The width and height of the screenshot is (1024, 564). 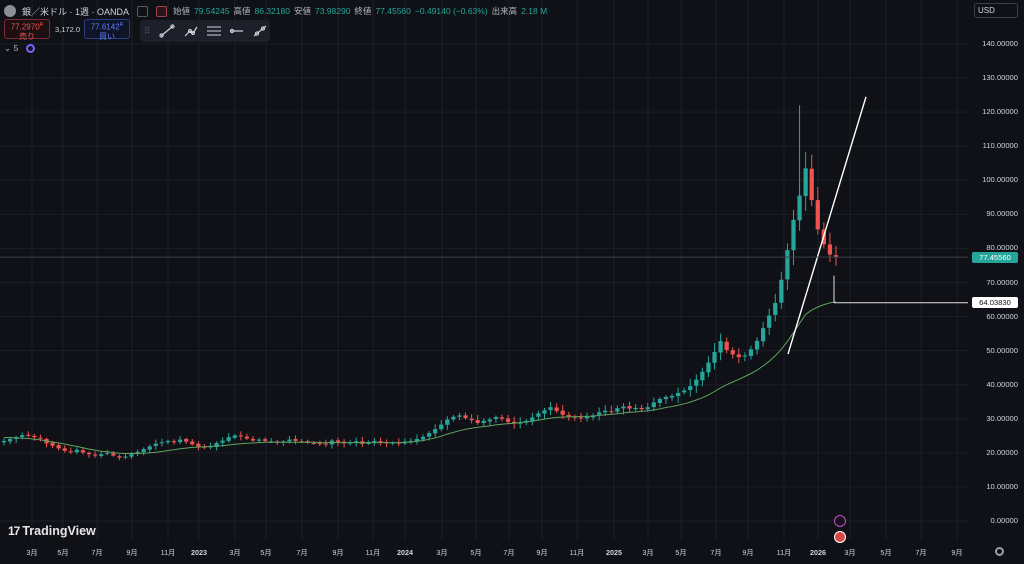 I want to click on extended-line-tool-icon, so click(x=260, y=31).